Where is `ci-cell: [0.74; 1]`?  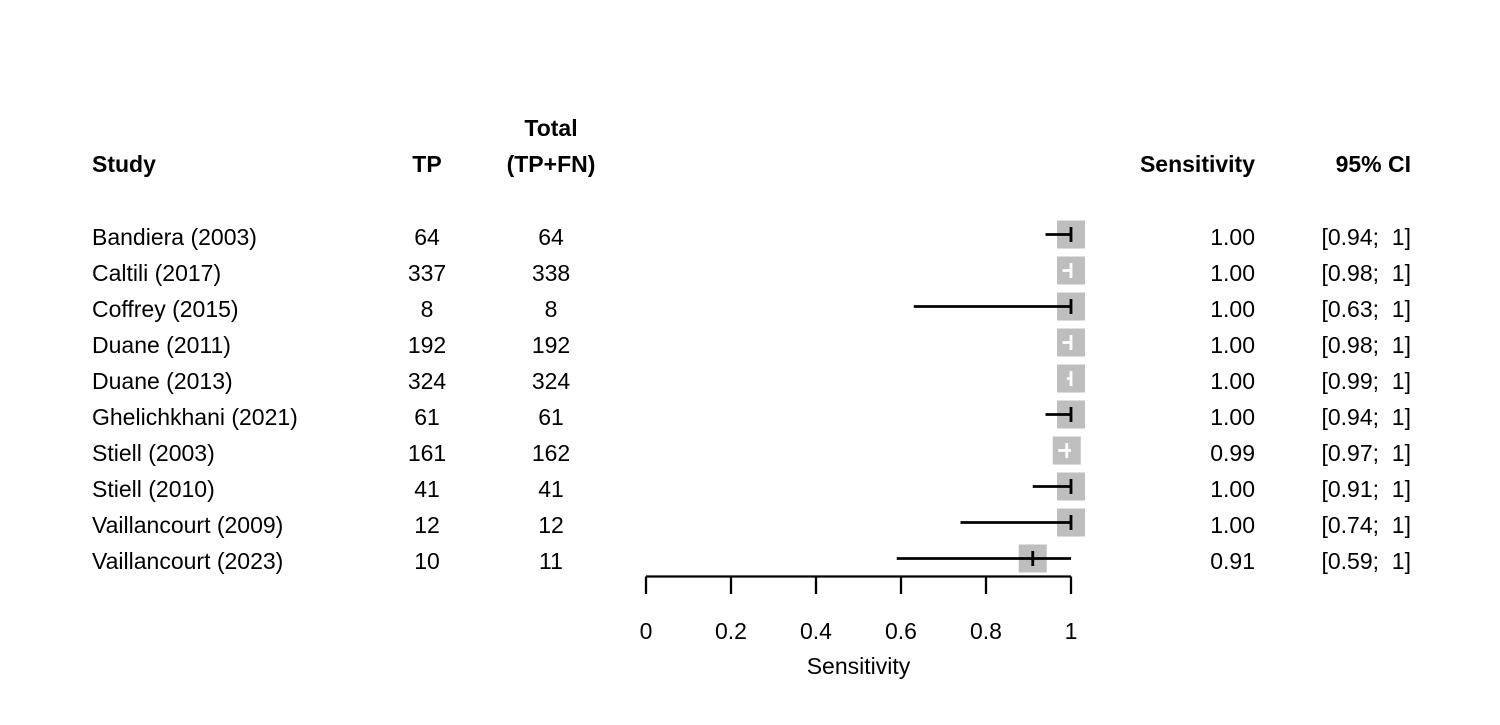
ci-cell: [0.74; 1] is located at coordinates (1366, 525).